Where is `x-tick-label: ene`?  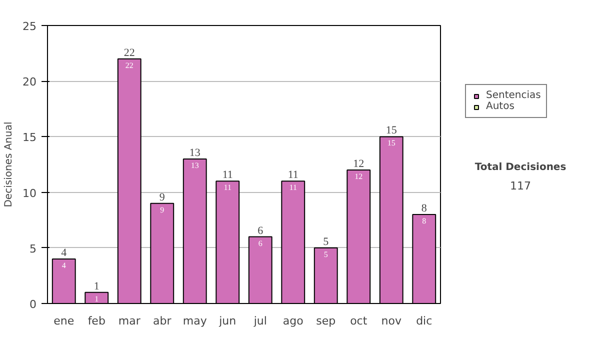
x-tick-label: ene is located at coordinates (64, 321).